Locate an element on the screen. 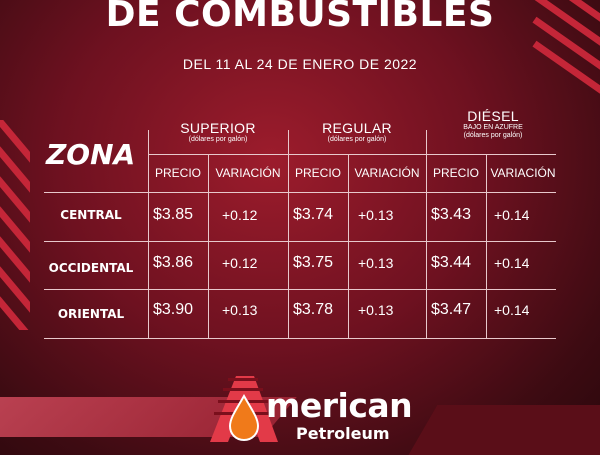 This screenshot has height=455, width=600. col-variacion-diesel: VARIACIÓN is located at coordinates (523, 173).